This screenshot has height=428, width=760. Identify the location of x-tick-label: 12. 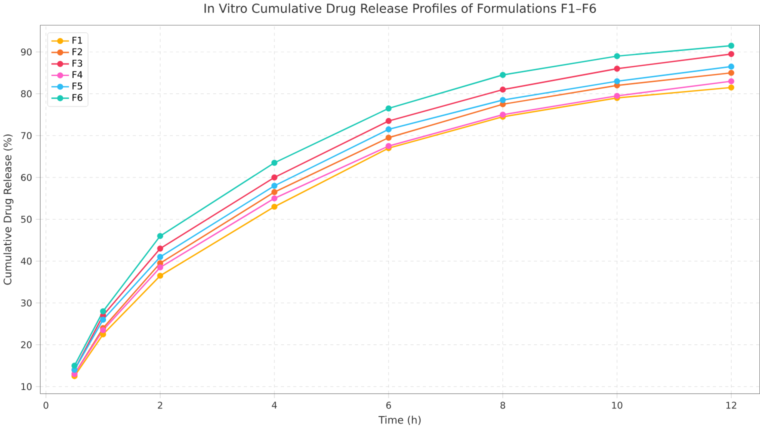
(731, 405).